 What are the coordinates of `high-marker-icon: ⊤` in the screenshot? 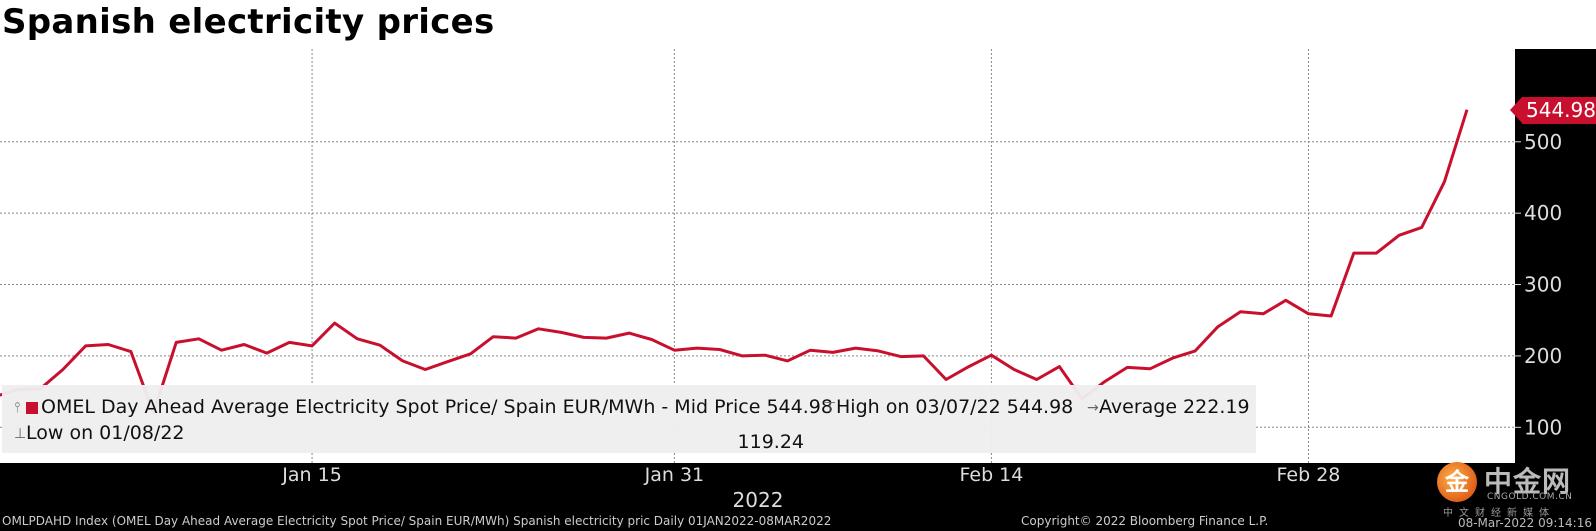 It's located at (830, 408).